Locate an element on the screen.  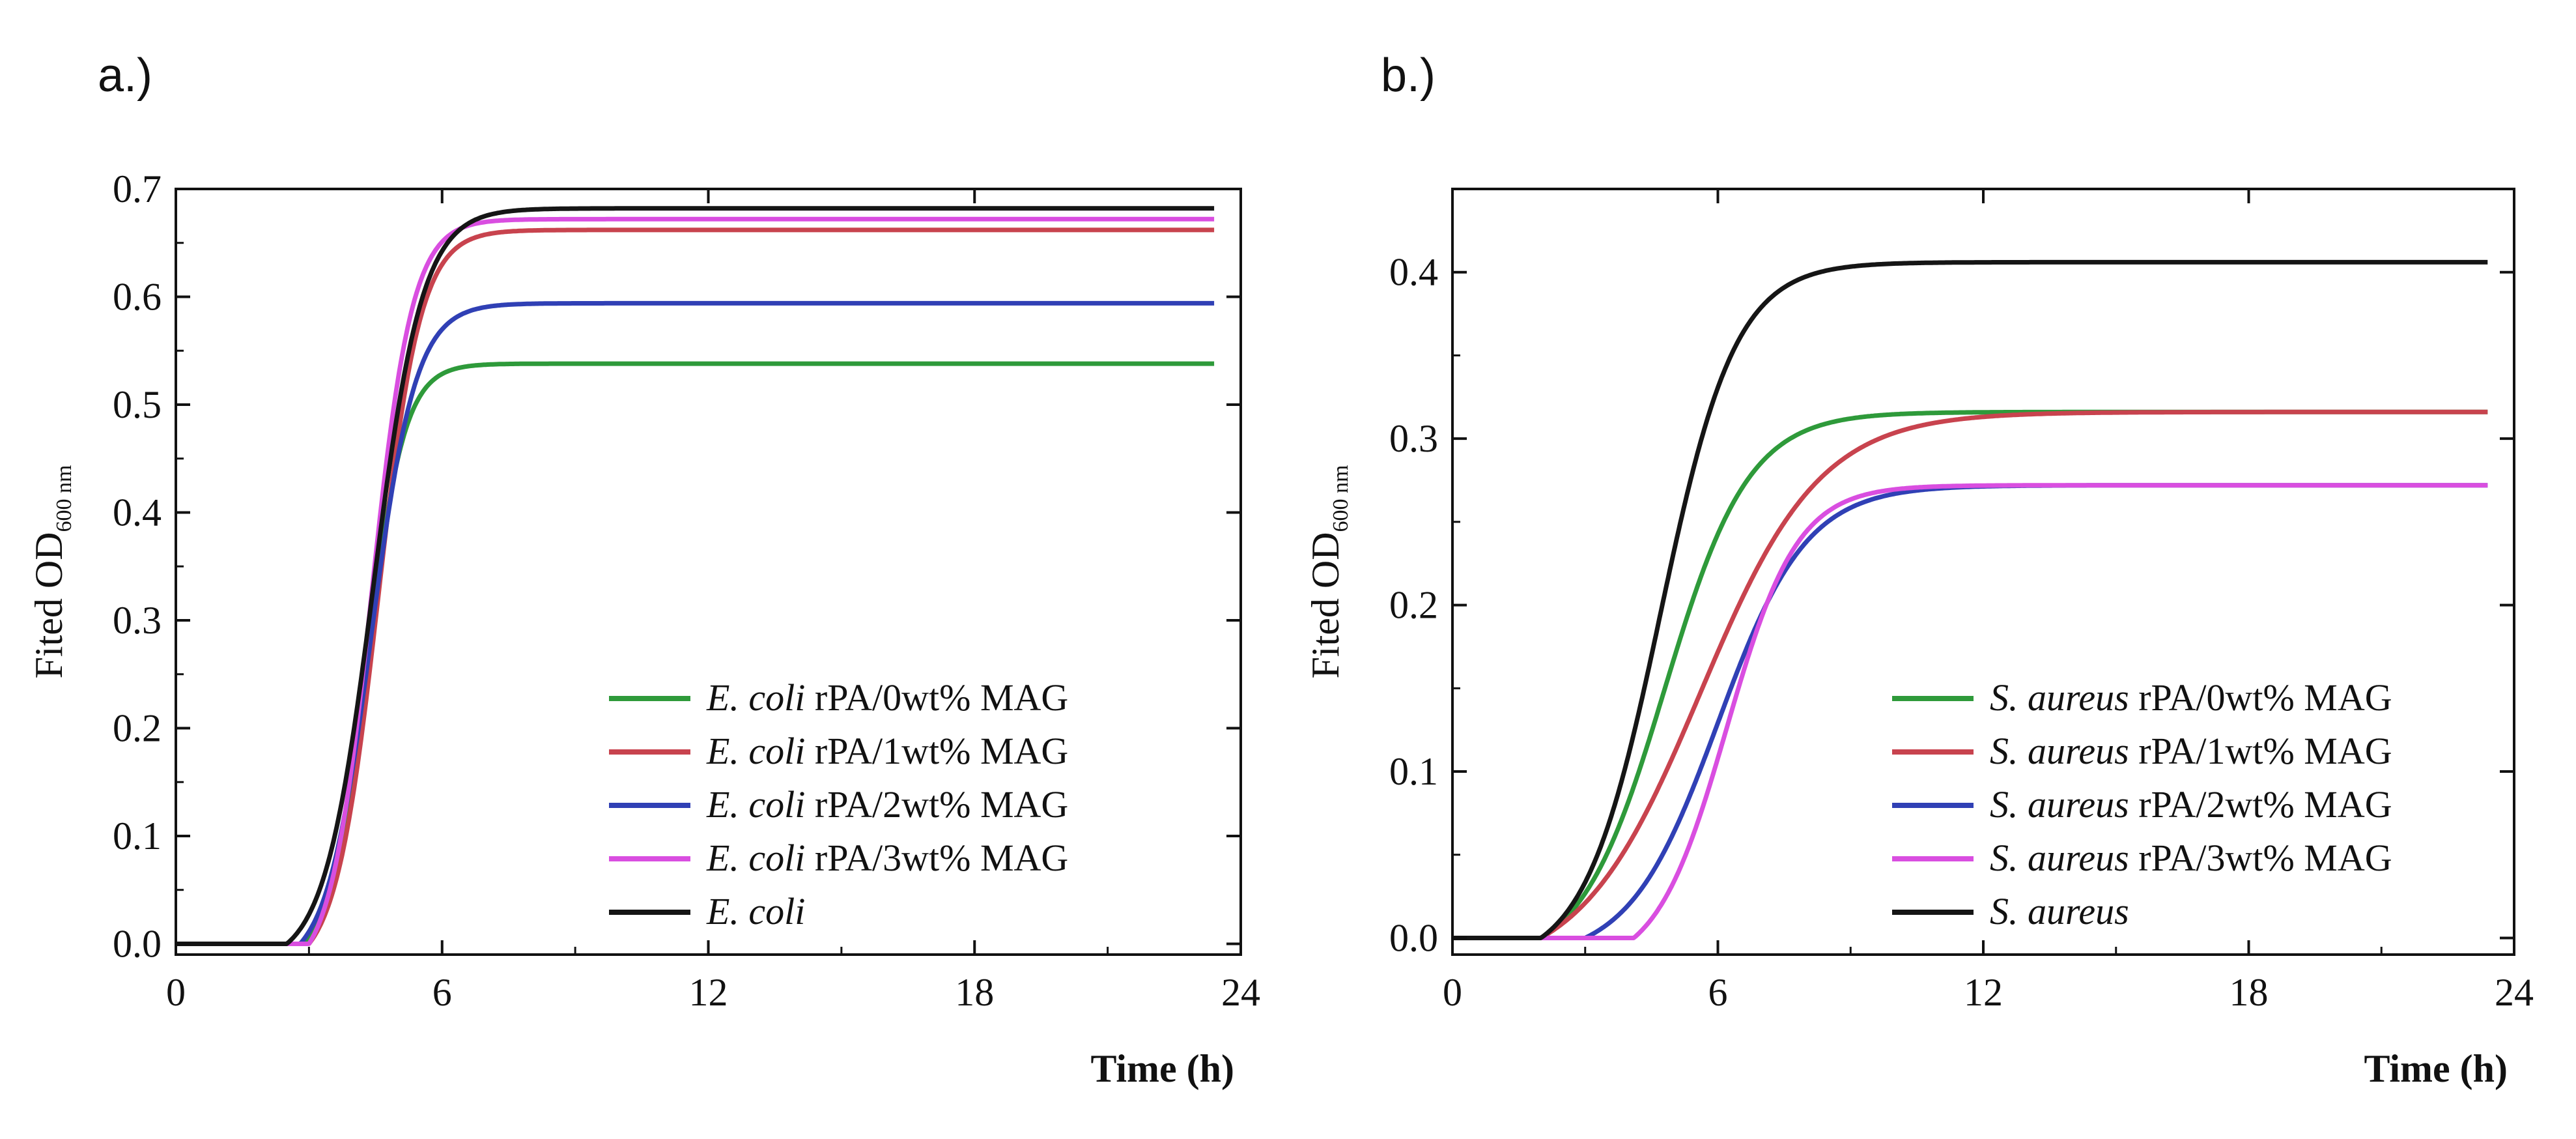
legend-label-3: E. coli rPA/2wt% MAG is located at coordinates (887, 804).